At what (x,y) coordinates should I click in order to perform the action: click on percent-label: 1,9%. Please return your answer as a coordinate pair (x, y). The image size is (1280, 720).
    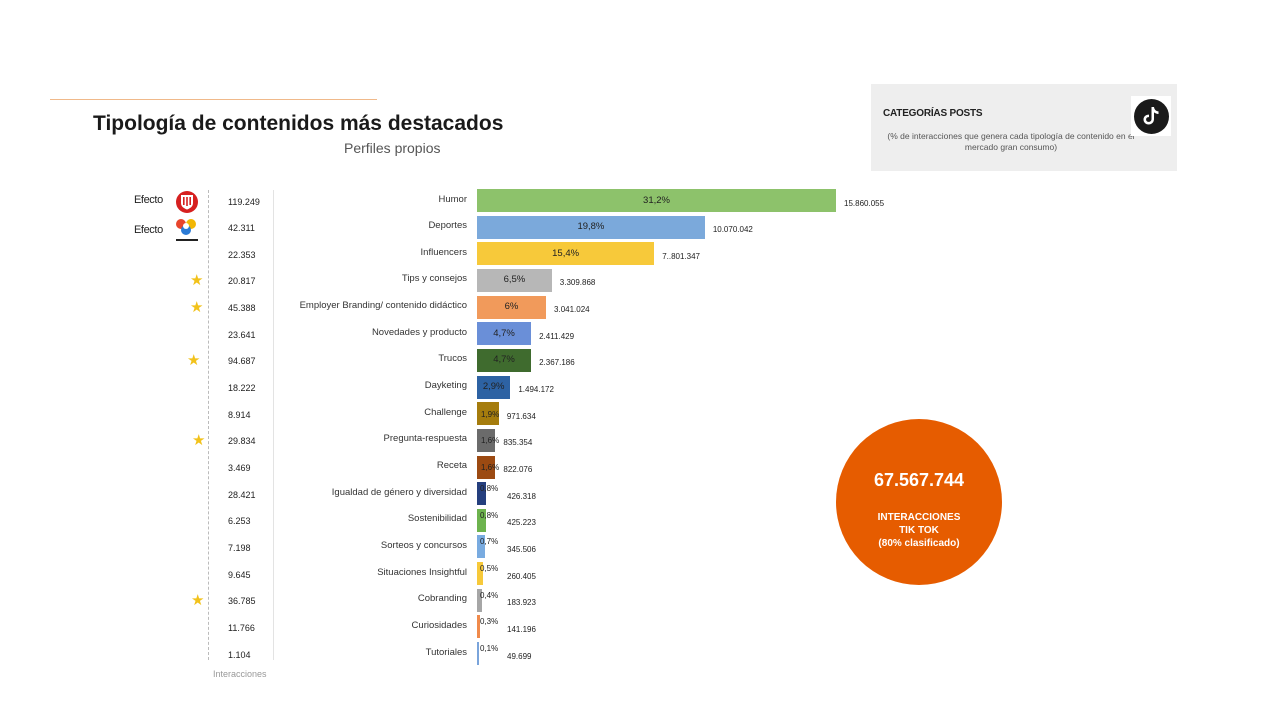
    Looking at the image, I should click on (490, 414).